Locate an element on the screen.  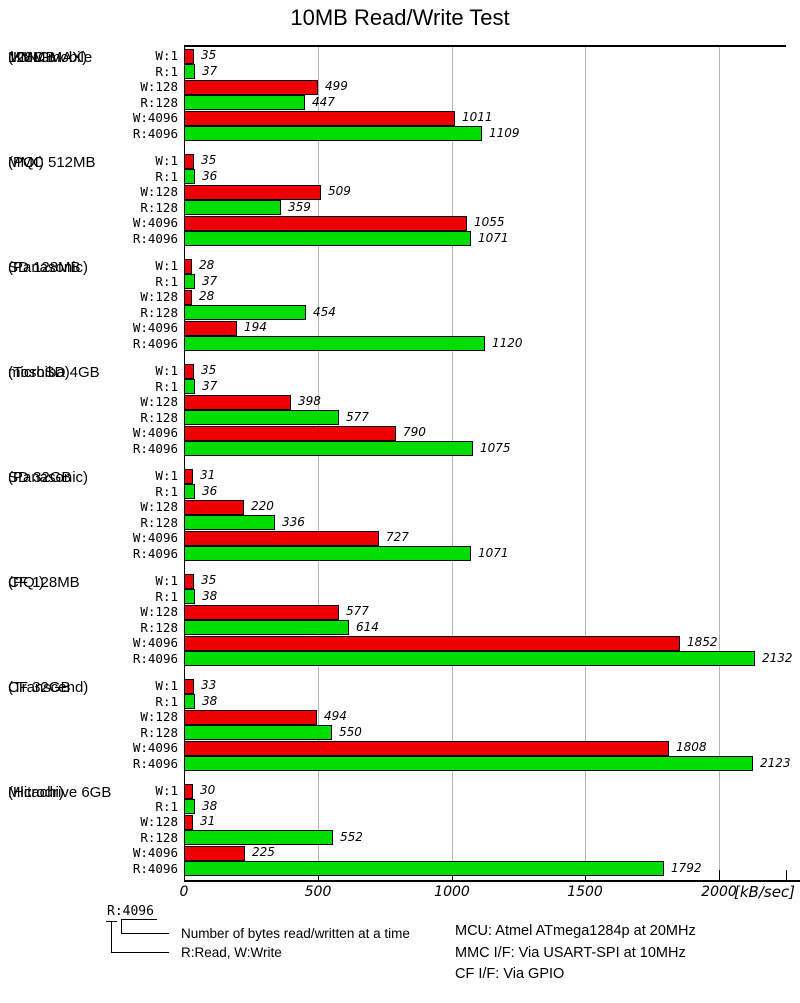
legend-connector-horizontal-rw is located at coordinates (140, 952).